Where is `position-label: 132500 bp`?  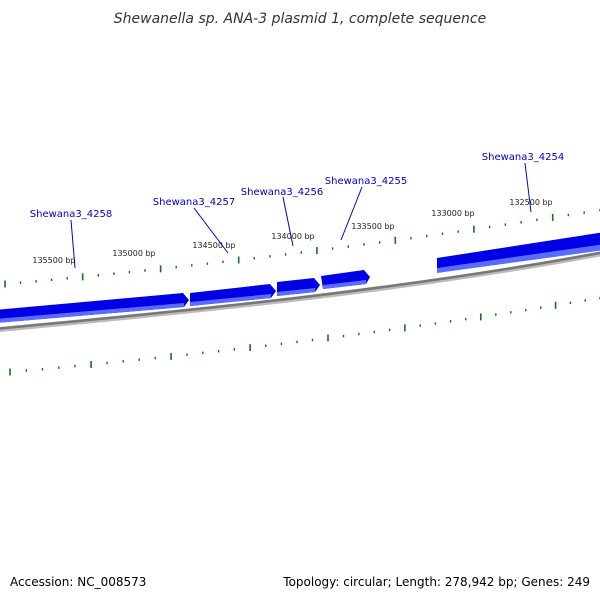
position-label: 132500 bp is located at coordinates (530, 202).